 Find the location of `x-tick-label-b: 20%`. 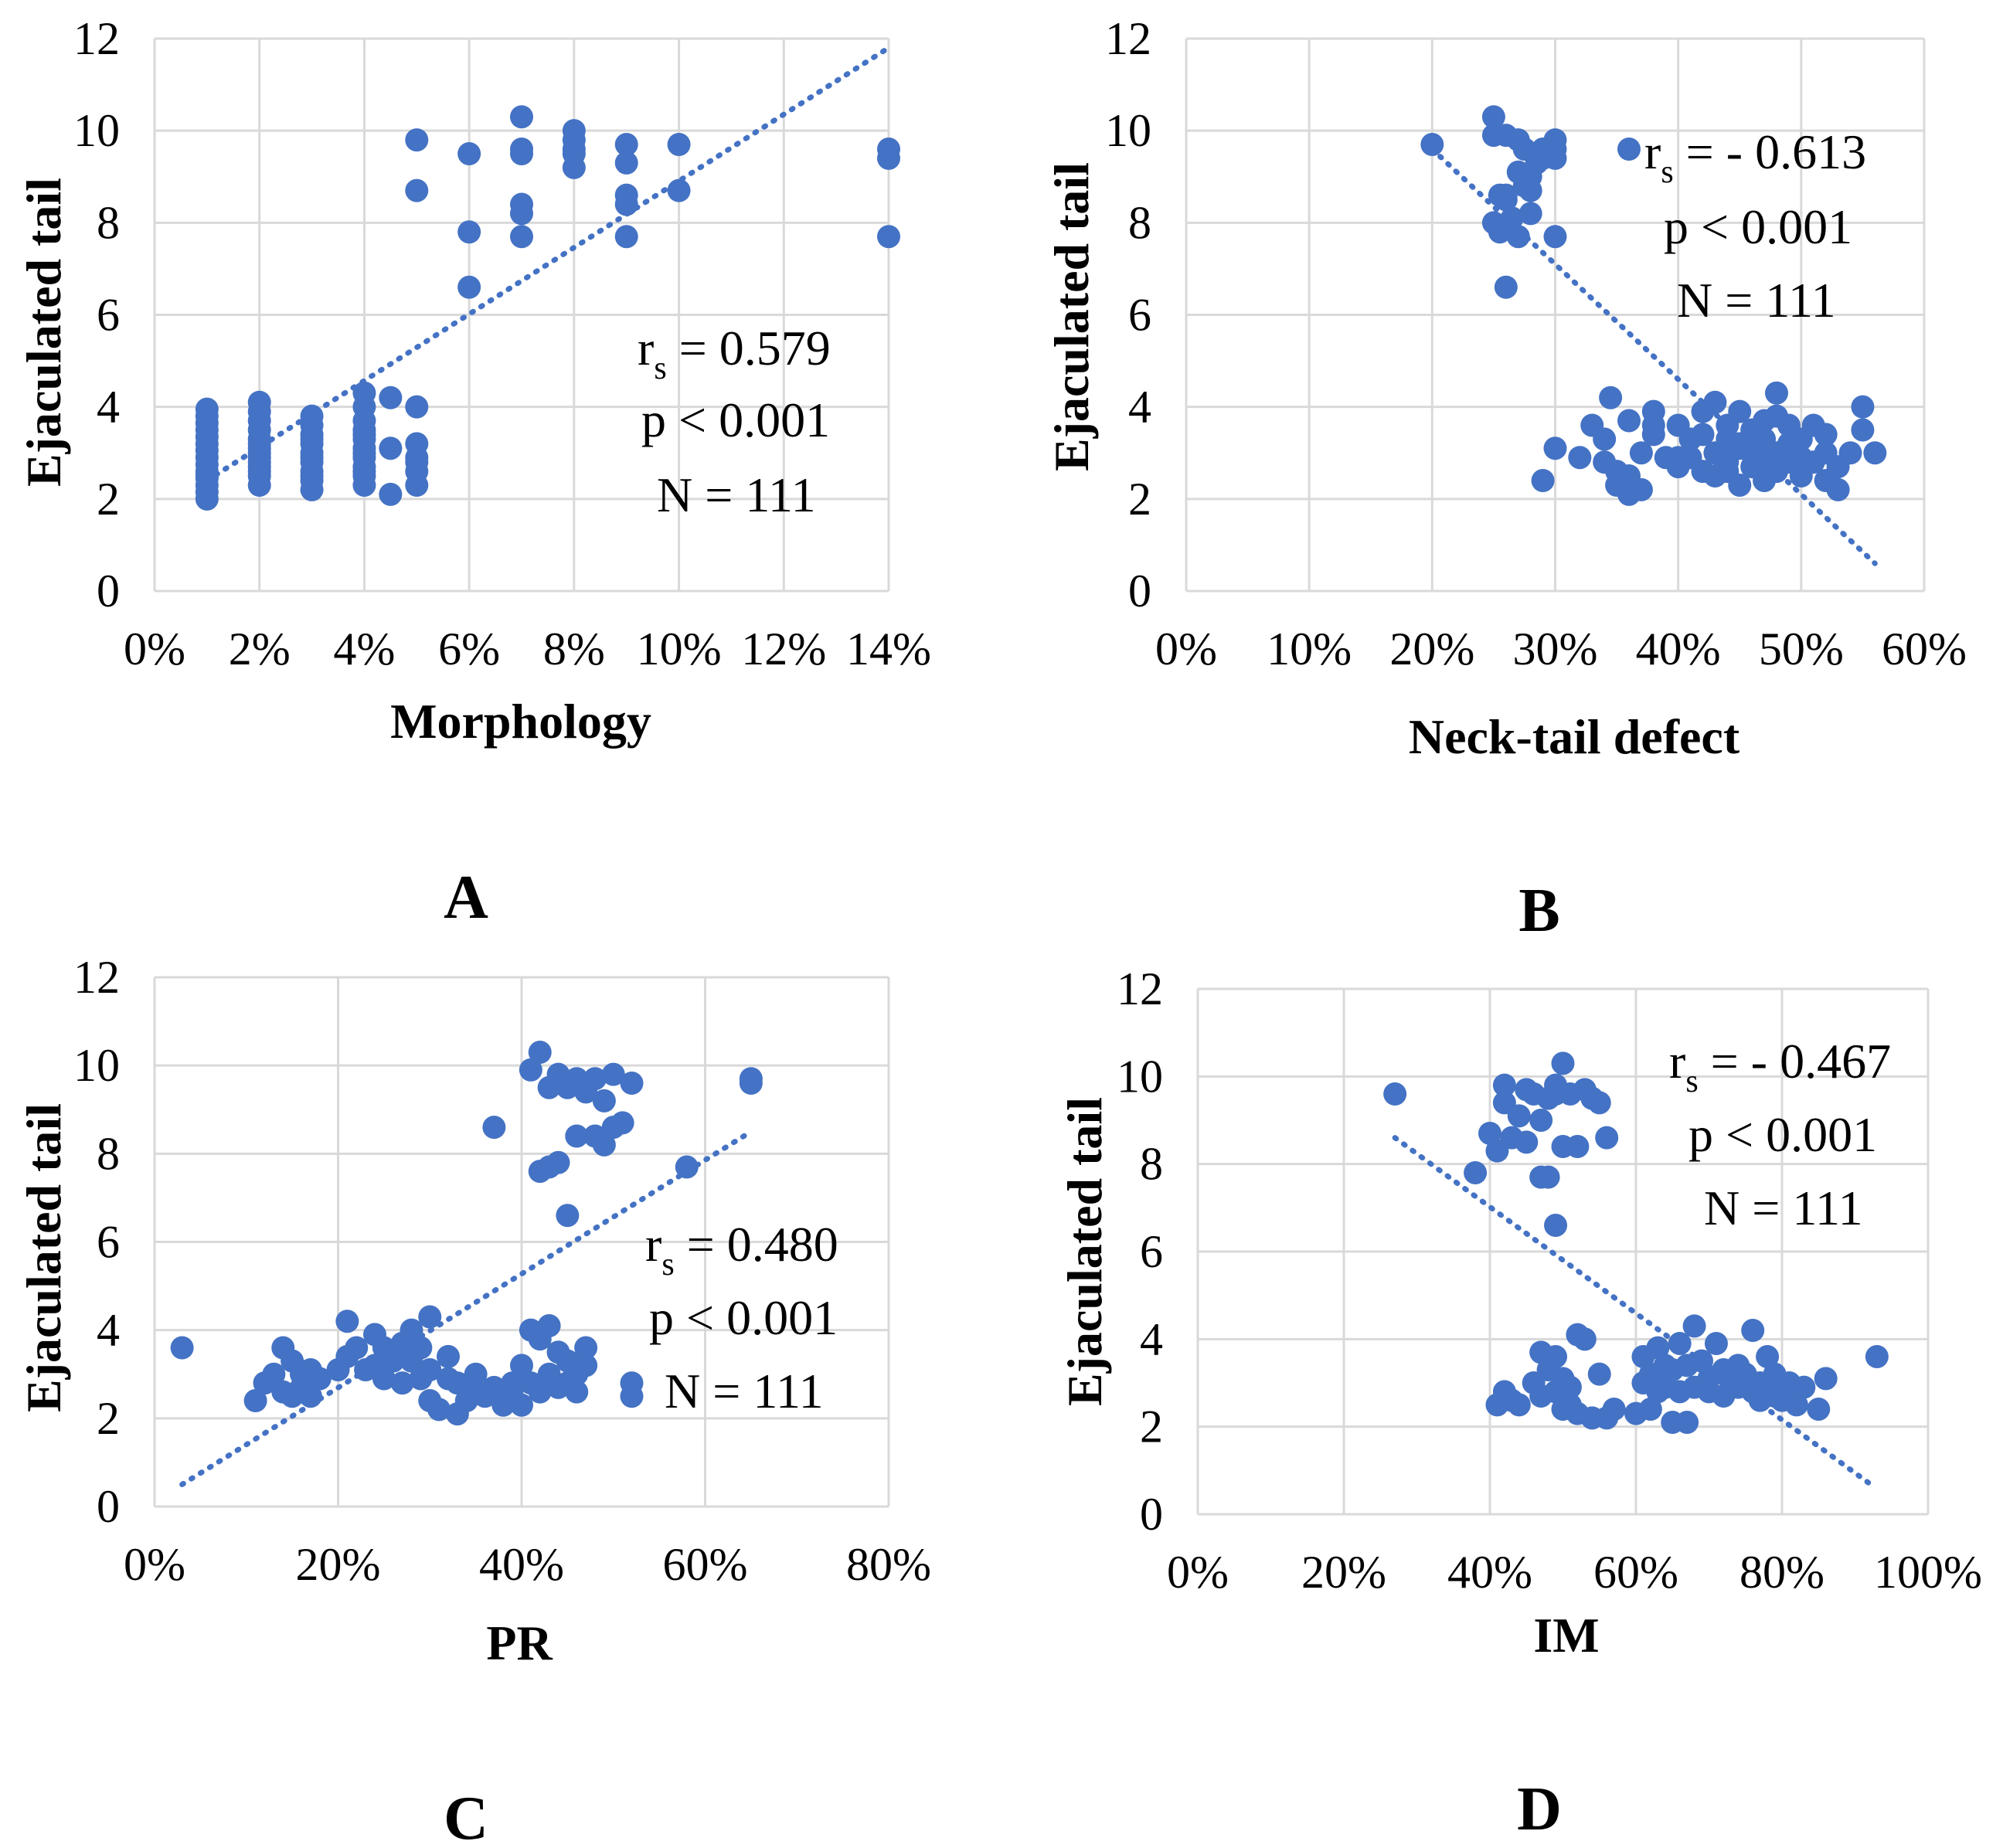

x-tick-label-b: 20% is located at coordinates (1431, 648).